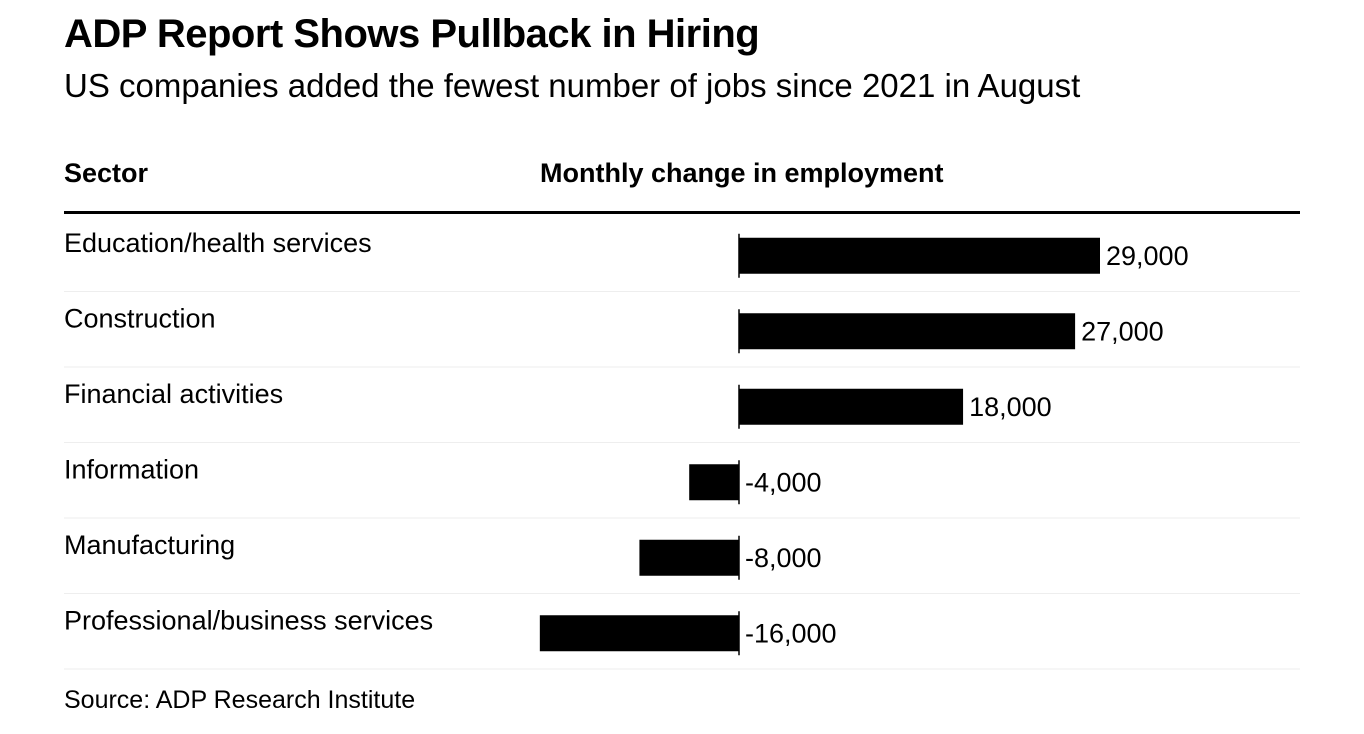  I want to click on value-label: -8,000, so click(783, 558).